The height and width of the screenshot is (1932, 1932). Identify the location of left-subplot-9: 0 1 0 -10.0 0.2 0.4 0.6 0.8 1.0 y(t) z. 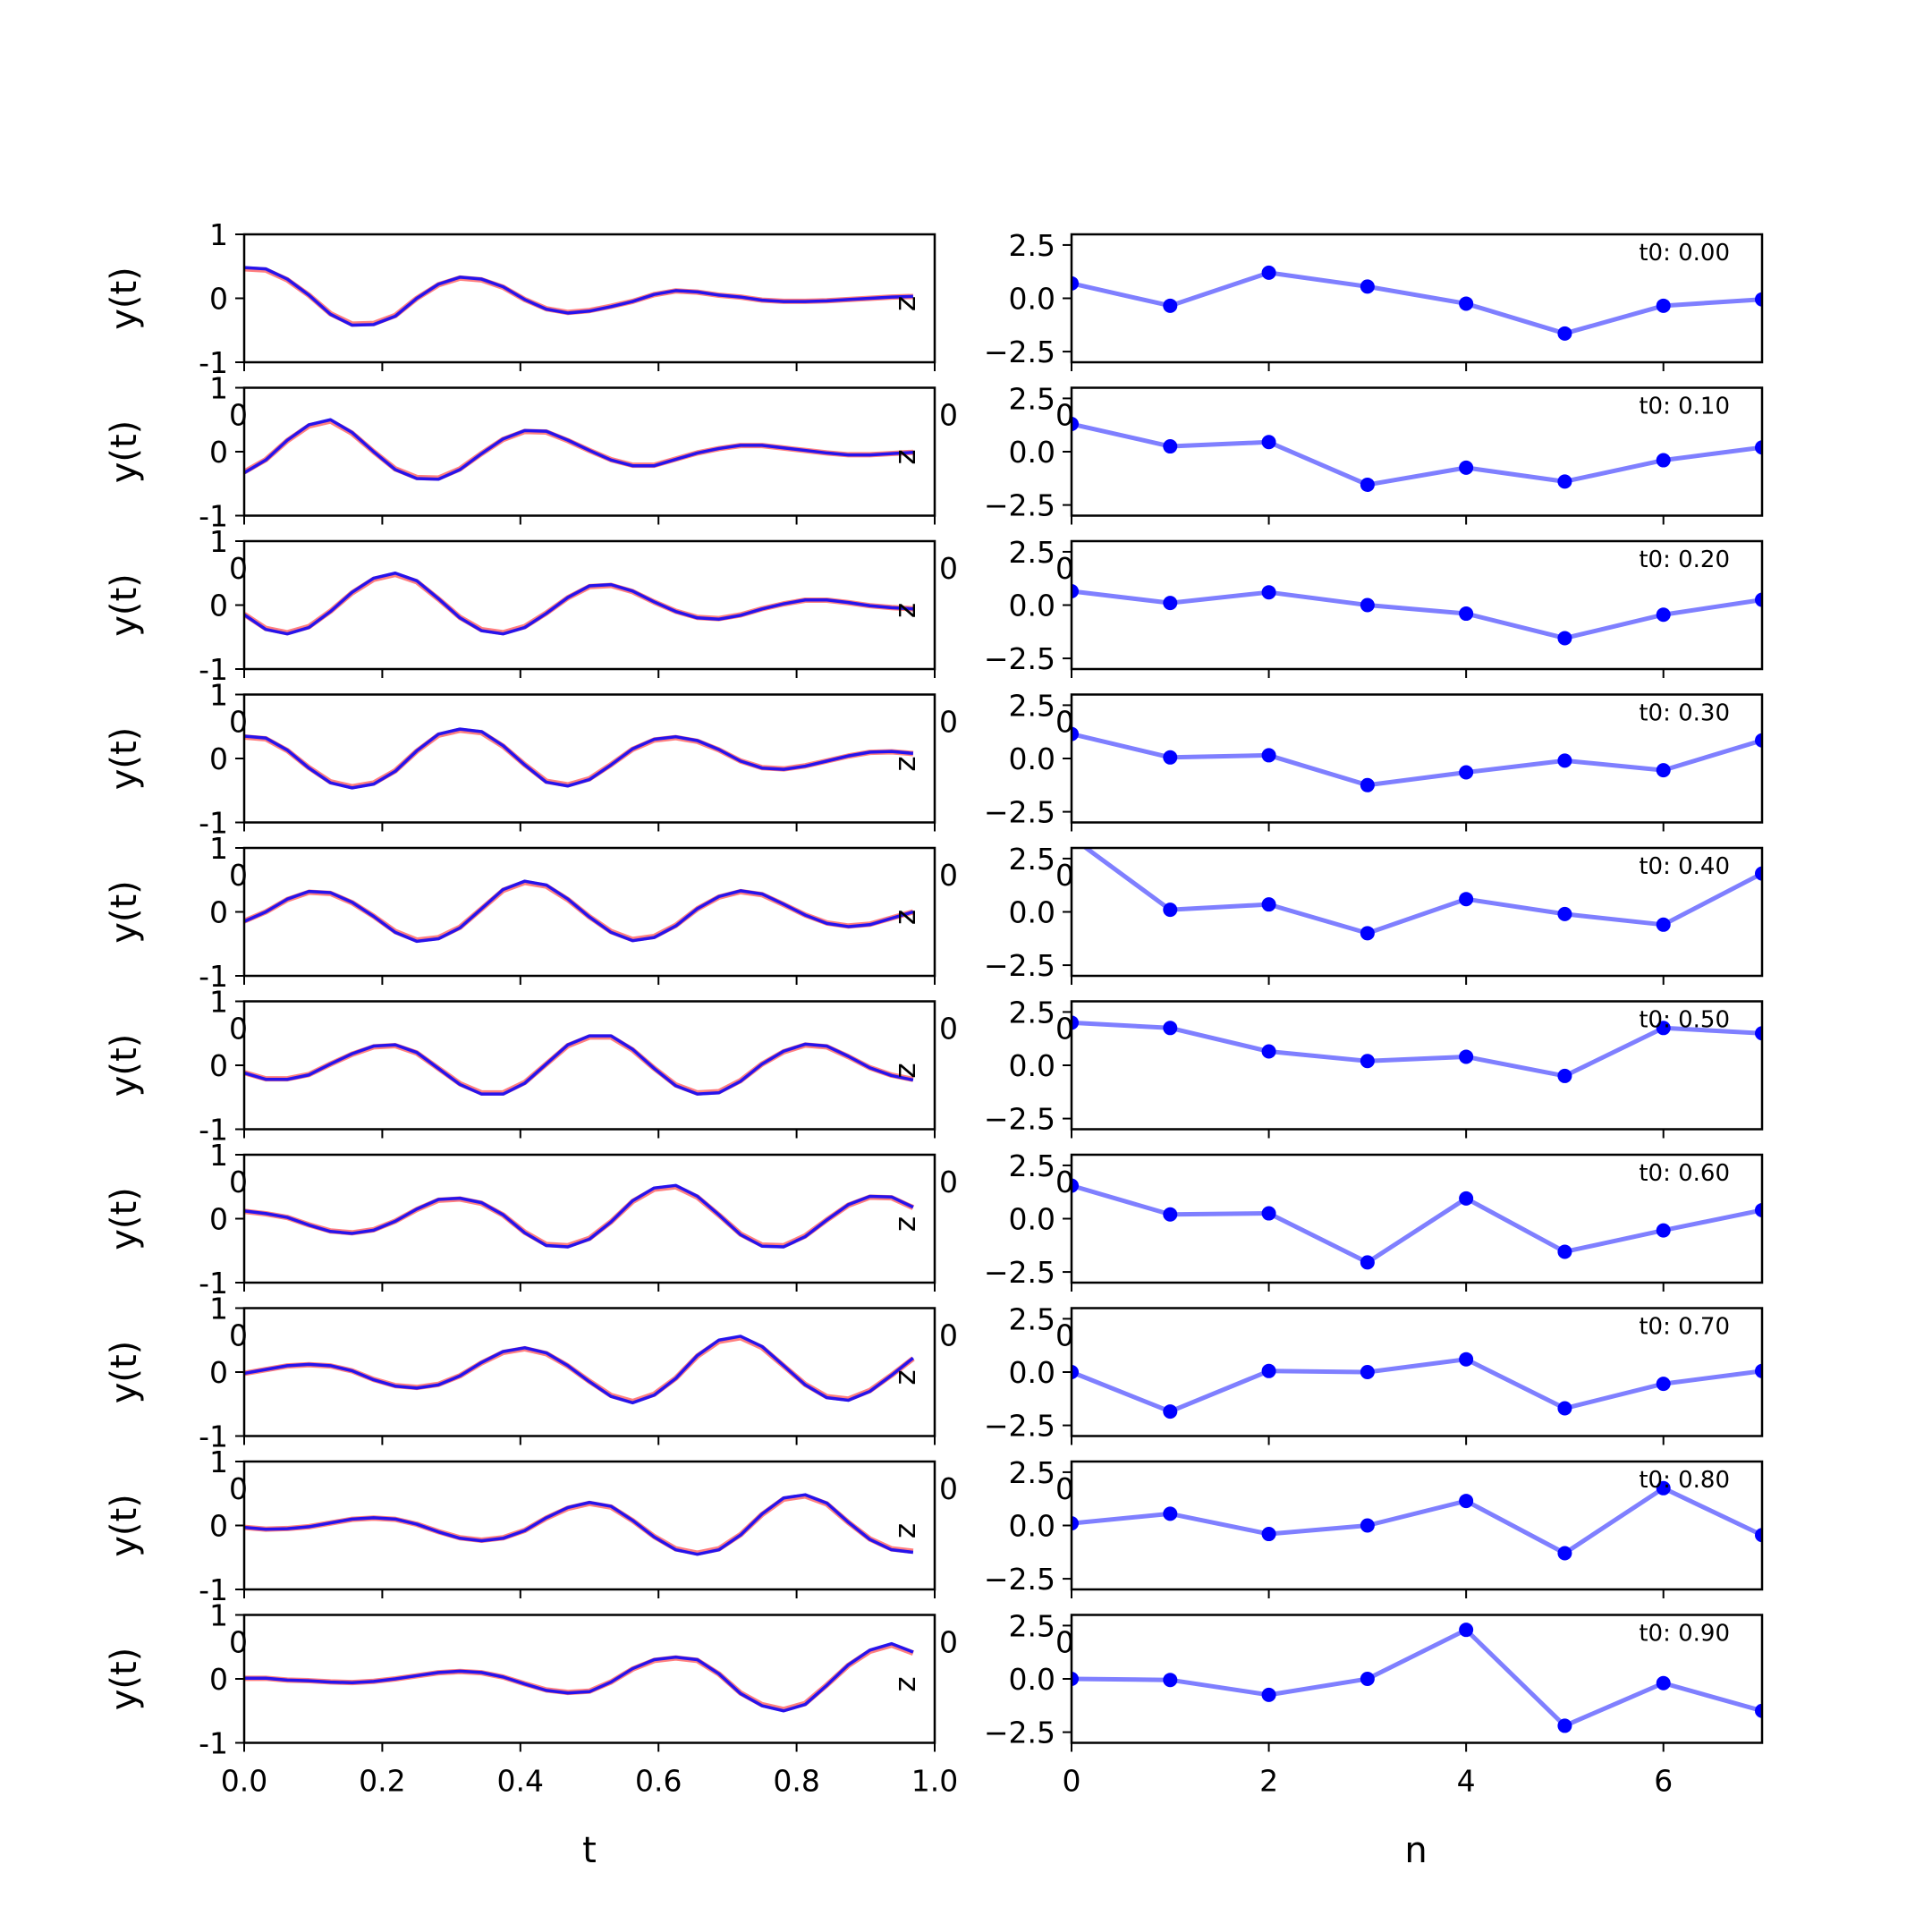
(531, 1698).